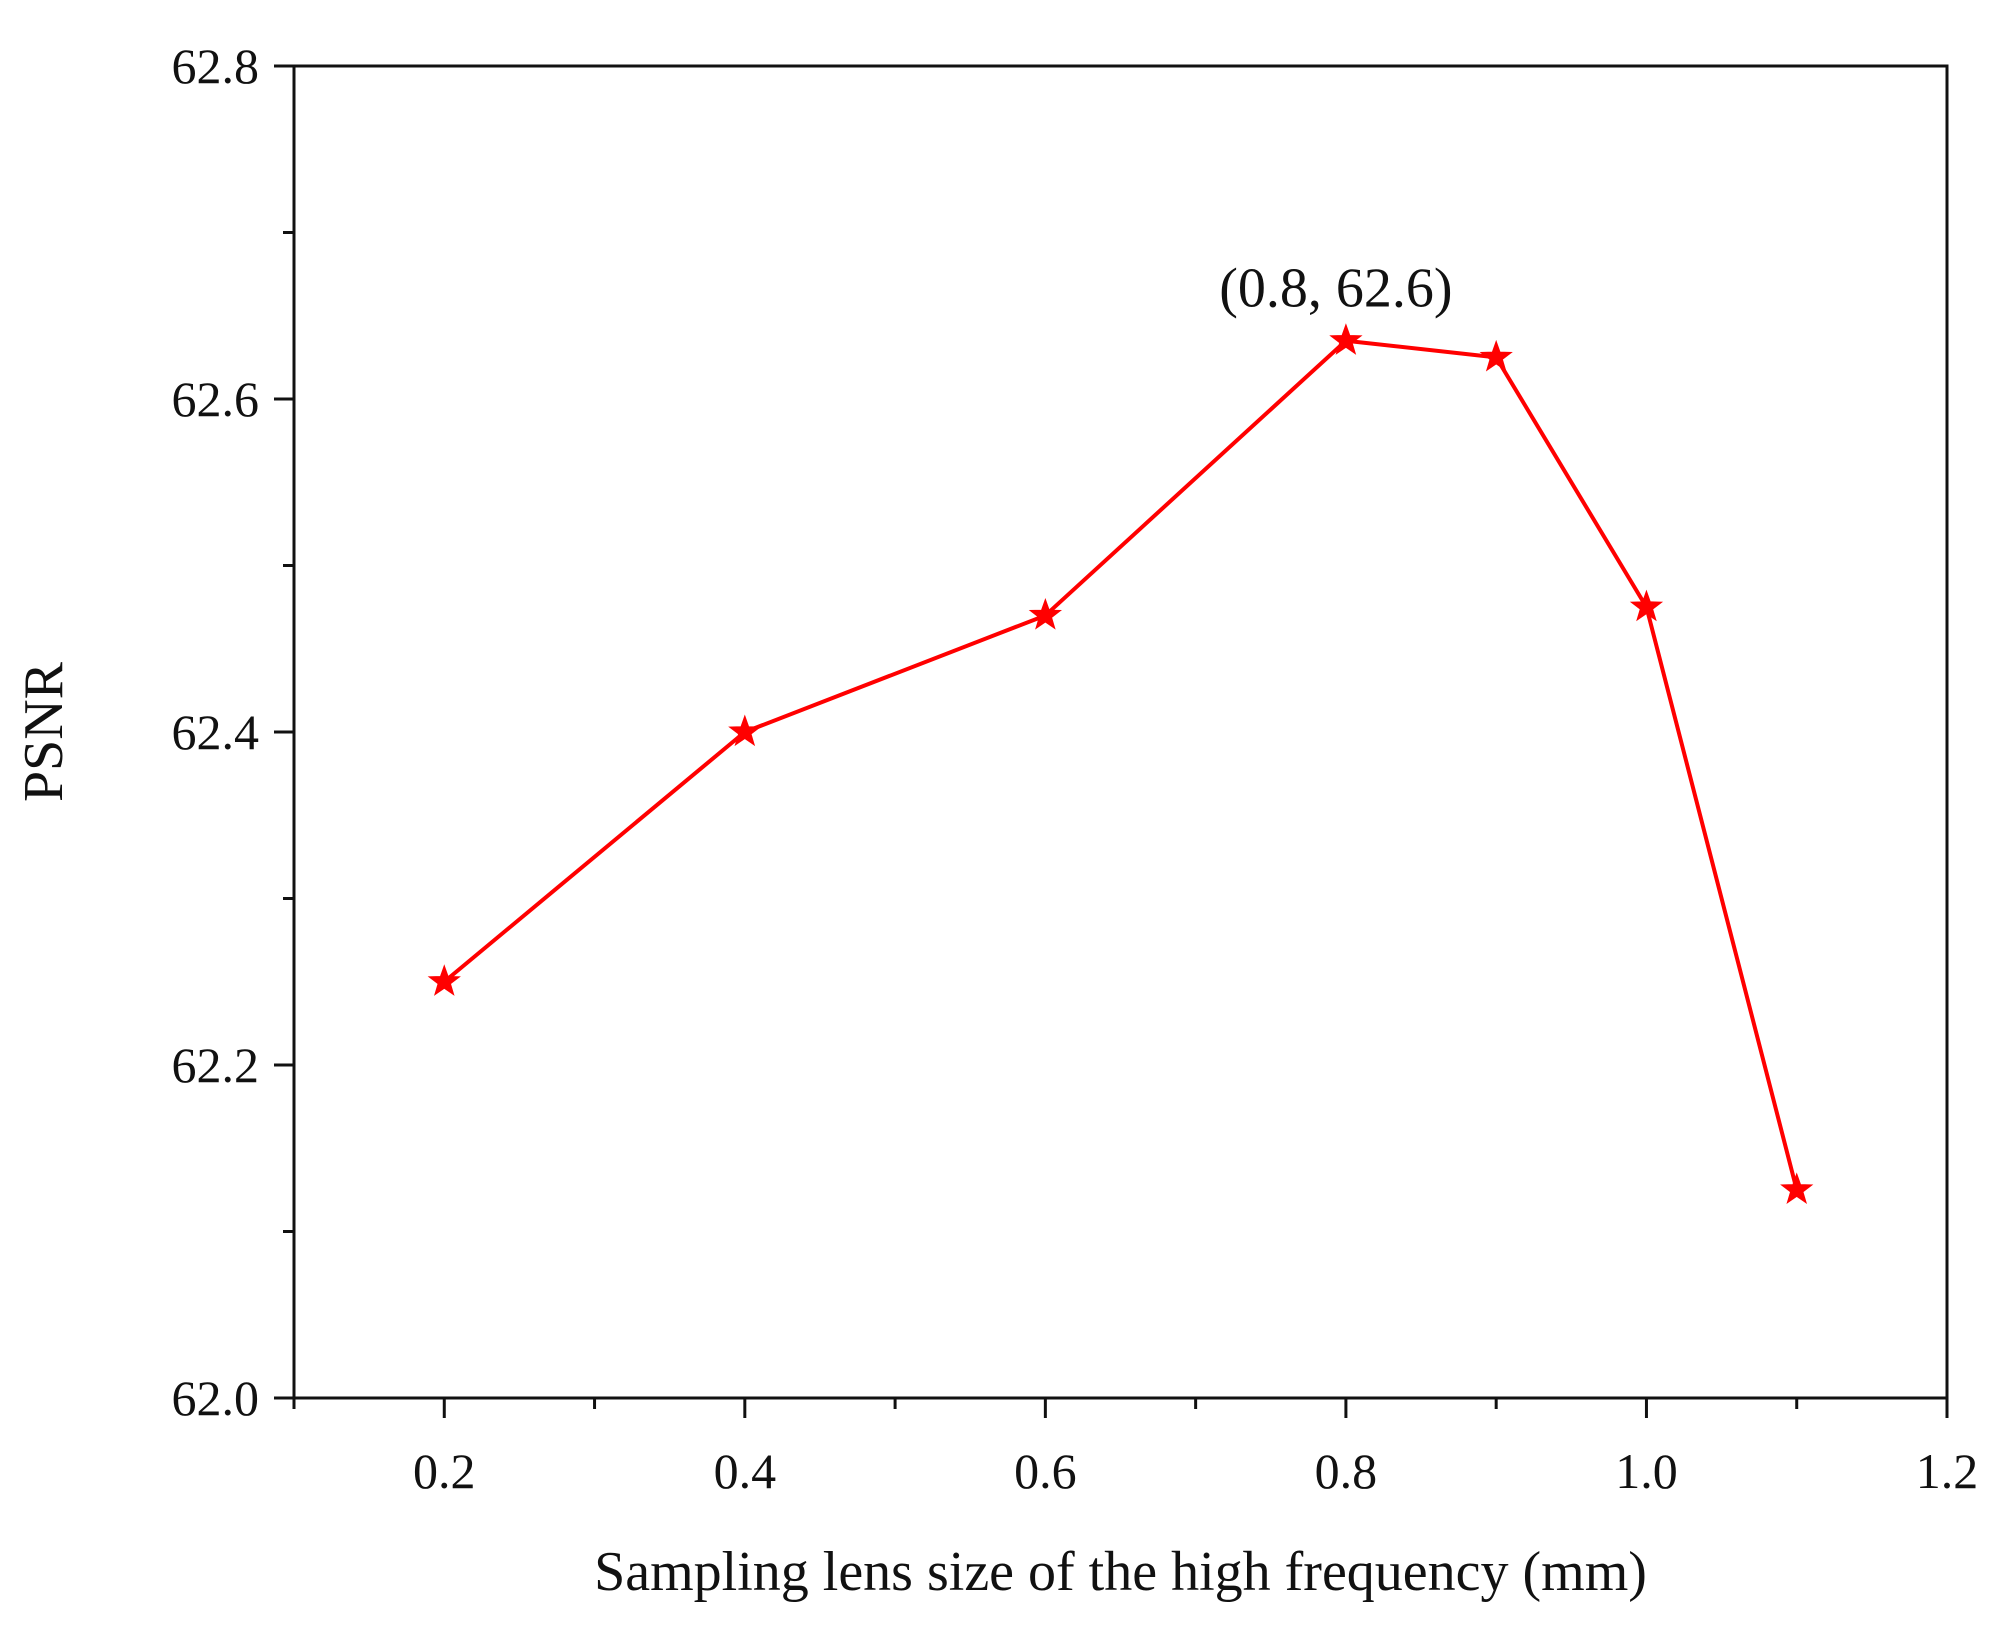 The image size is (2005, 1626). Describe the element at coordinates (1947, 1471) in the screenshot. I see `x-tick-label: 1.2` at that location.